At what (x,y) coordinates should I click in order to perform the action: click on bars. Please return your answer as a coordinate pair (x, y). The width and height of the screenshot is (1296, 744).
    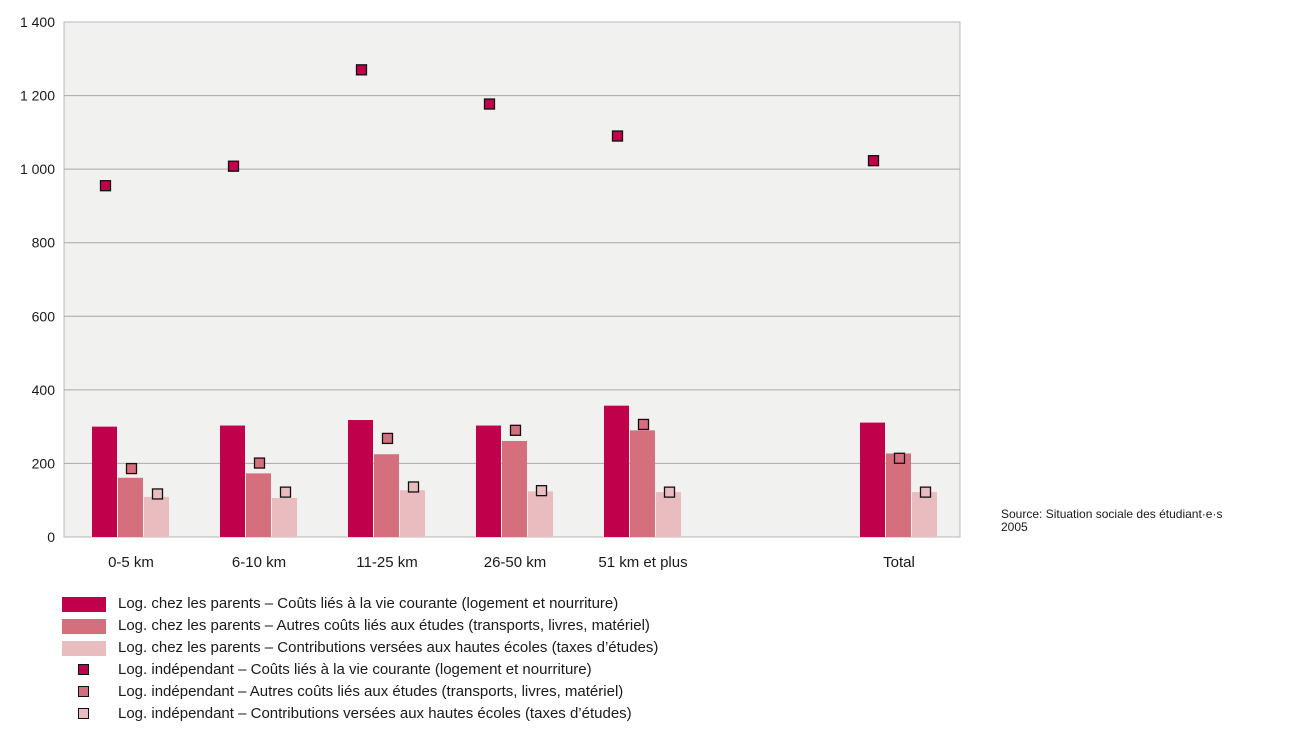
    Looking at the image, I should click on (514, 471).